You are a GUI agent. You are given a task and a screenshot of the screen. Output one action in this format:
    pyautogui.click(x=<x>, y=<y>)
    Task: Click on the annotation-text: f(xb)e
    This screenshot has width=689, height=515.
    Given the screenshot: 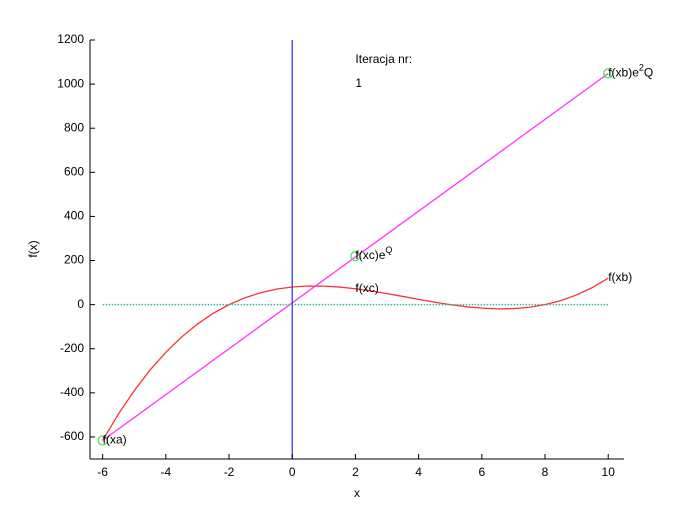 What is the action you would take?
    pyautogui.click(x=623, y=73)
    